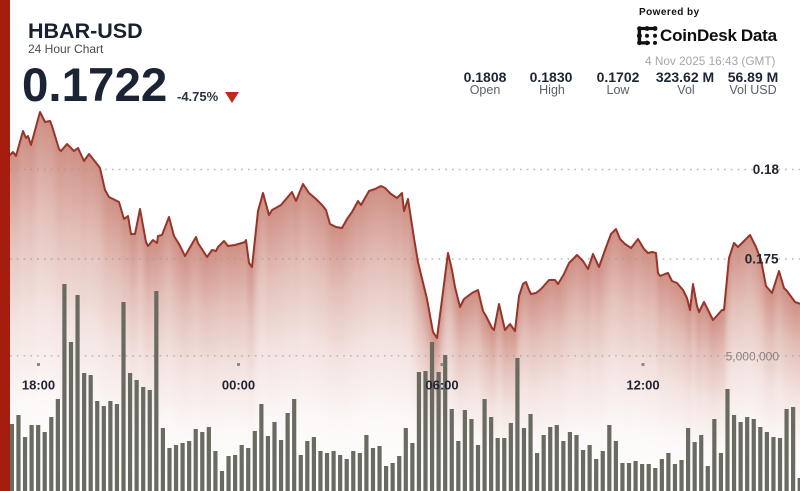 Image resolution: width=800 pixels, height=491 pixels. I want to click on svg-text: 0.18, so click(766, 169).